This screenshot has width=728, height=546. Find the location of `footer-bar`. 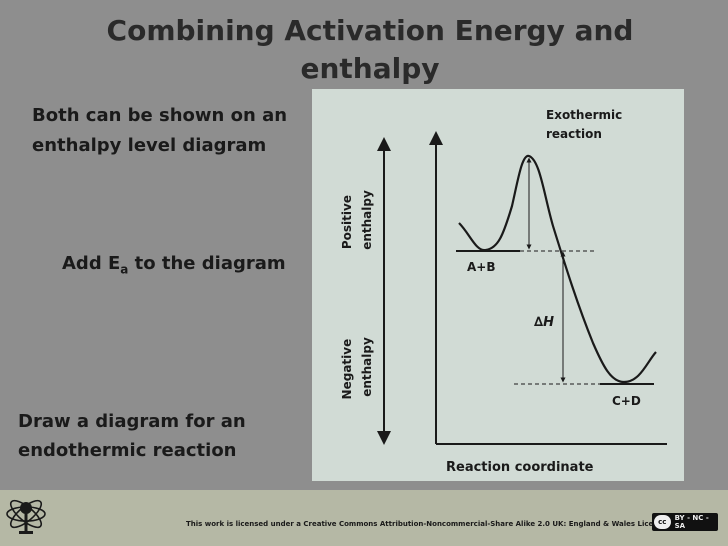

footer-bar is located at coordinates (364, 518).